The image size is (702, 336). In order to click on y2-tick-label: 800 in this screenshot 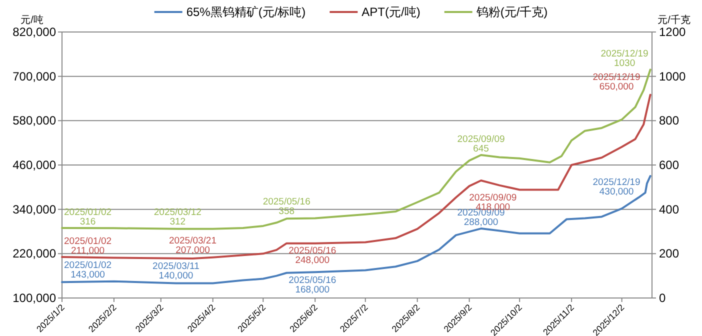, I will do `click(669, 121)`.